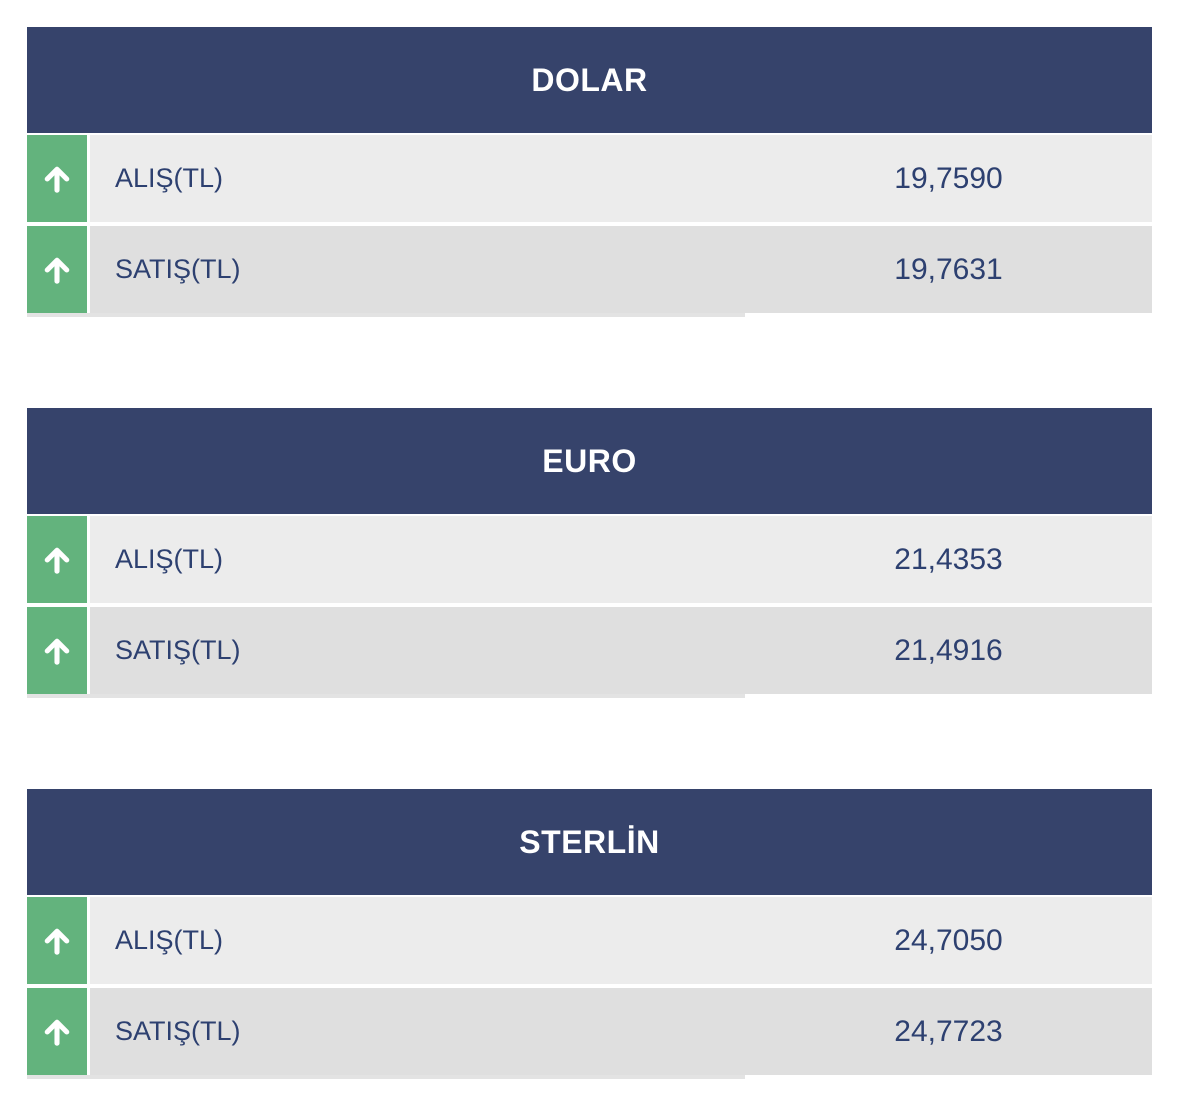 This screenshot has height=1099, width=1179. I want to click on rate-row-alis: ALIŞ(TL) 21,4353, so click(589, 559).